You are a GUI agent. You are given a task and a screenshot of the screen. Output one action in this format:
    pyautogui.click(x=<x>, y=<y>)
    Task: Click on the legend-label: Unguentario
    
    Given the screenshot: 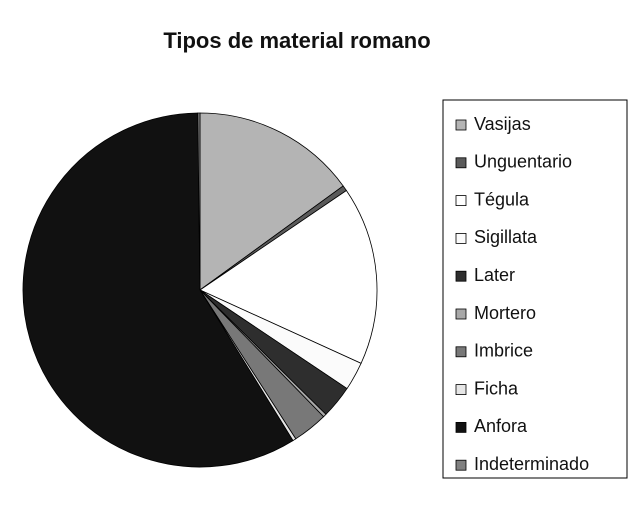 What is the action you would take?
    pyautogui.click(x=523, y=162)
    